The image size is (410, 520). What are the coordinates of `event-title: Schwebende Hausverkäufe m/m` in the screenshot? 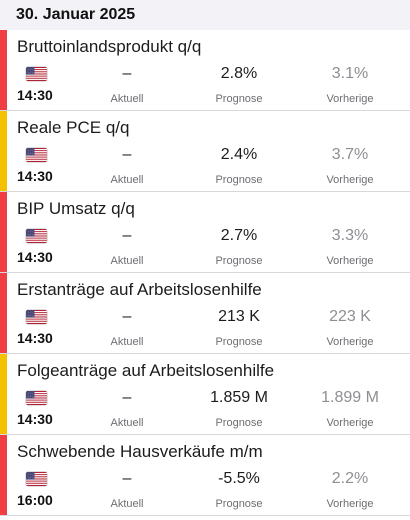 It's located at (140, 451).